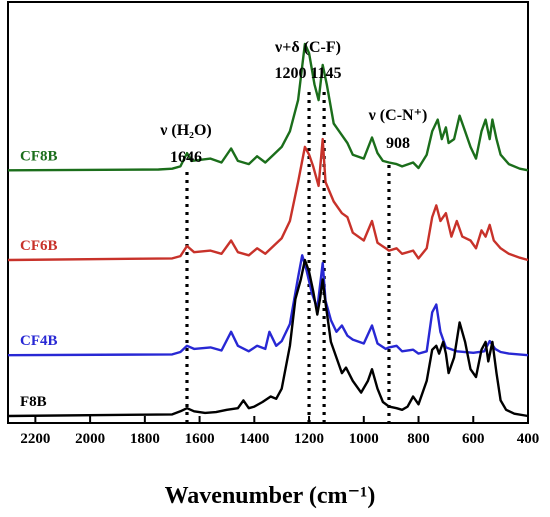 Image resolution: width=550 pixels, height=517 pixels. What do you see at coordinates (200, 439) in the screenshot?
I see `x-tick-label-1600: 1600` at bounding box center [200, 439].